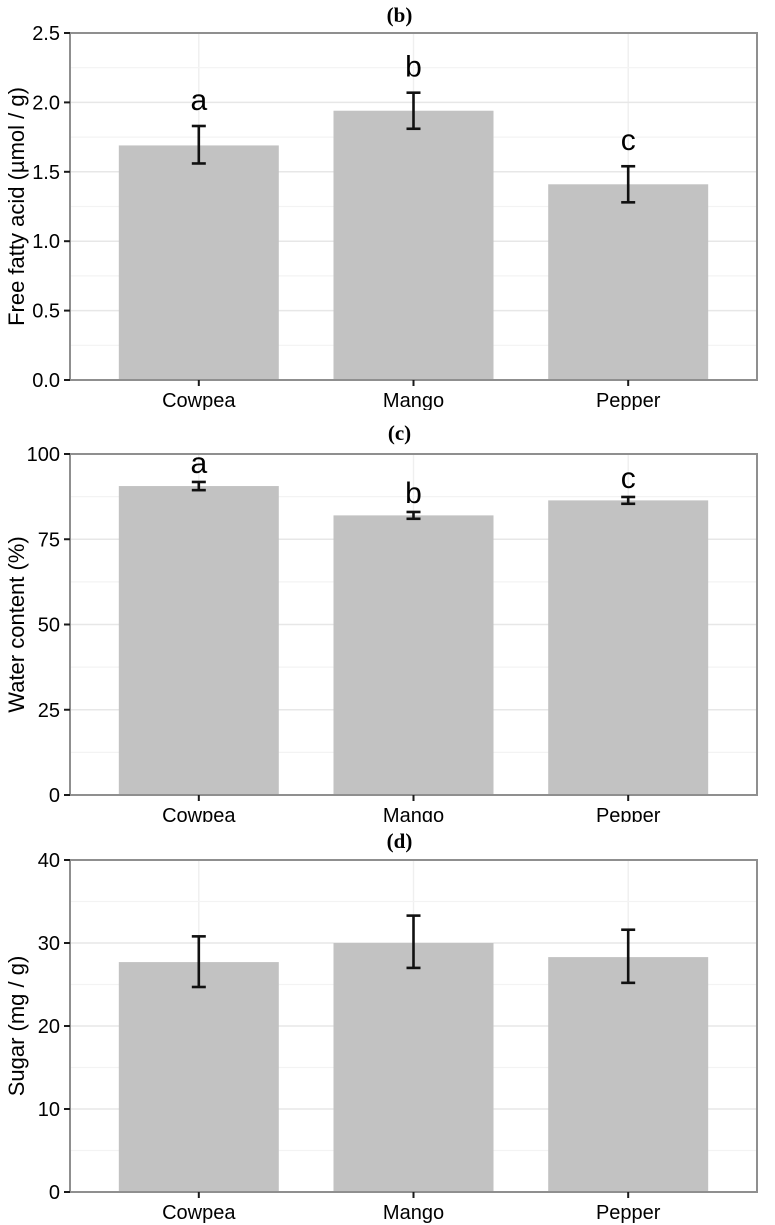  What do you see at coordinates (46, 103) in the screenshot?
I see `y-tick-label: 2.0` at bounding box center [46, 103].